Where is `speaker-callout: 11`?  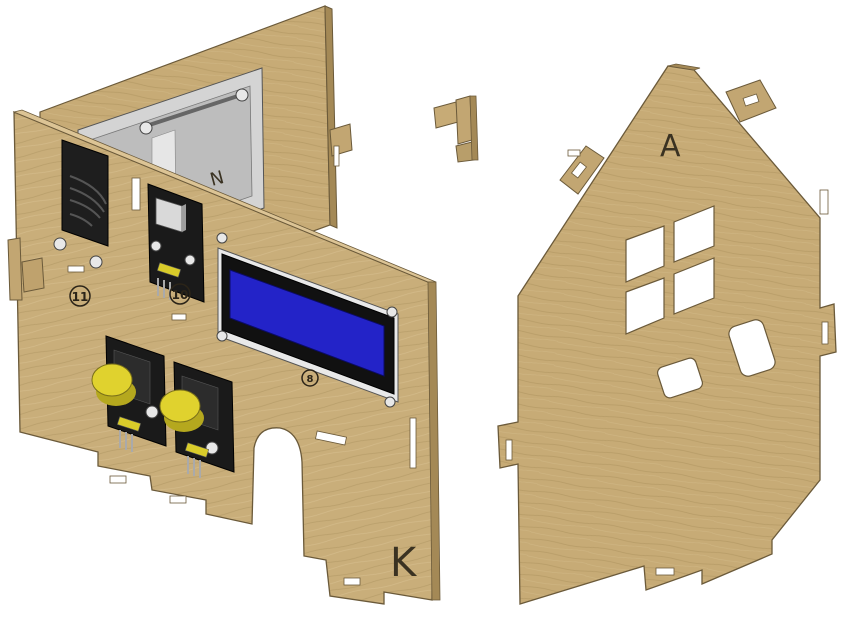 speaker-callout: 11 is located at coordinates (80, 297).